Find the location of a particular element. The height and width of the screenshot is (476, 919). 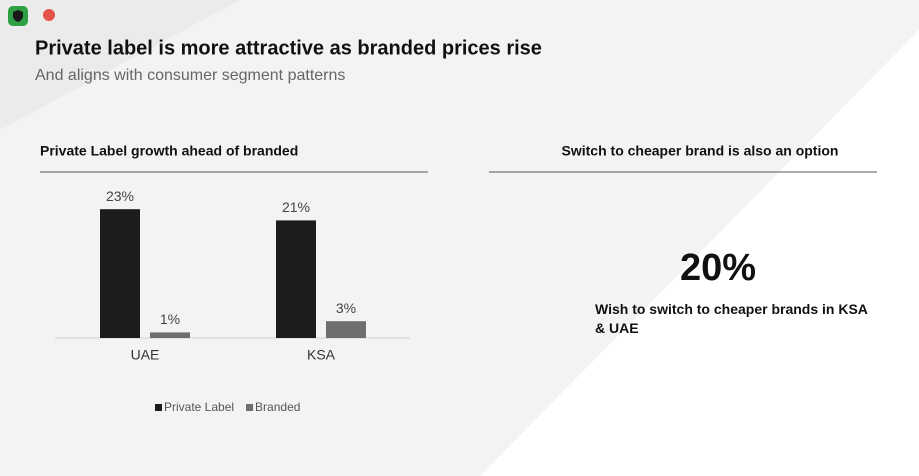

data-label: 3% is located at coordinates (346, 308).